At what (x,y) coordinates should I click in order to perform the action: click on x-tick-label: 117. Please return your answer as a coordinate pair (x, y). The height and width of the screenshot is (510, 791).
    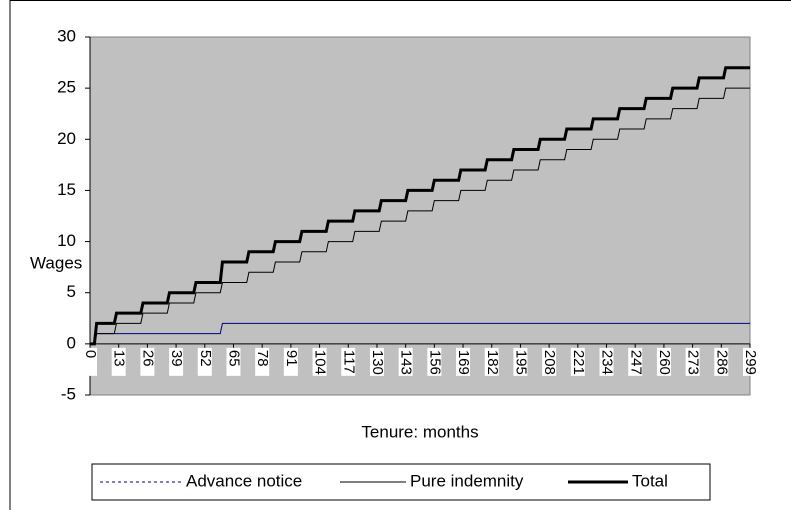
    Looking at the image, I should click on (348, 362).